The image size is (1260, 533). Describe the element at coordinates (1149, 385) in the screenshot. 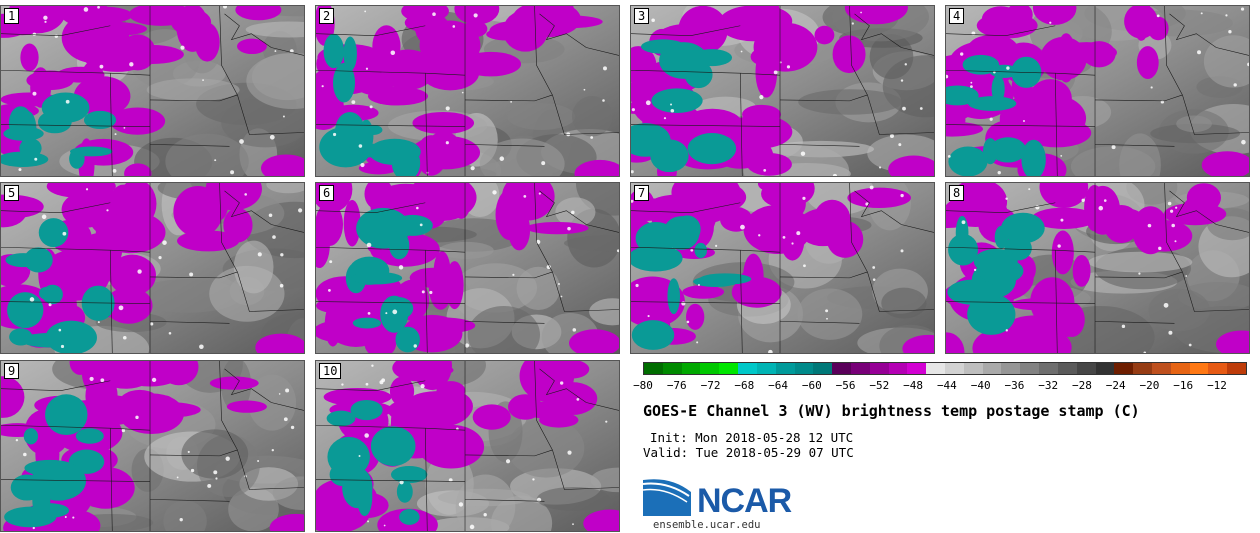

I see `colorbar-tick-label: −20` at that location.